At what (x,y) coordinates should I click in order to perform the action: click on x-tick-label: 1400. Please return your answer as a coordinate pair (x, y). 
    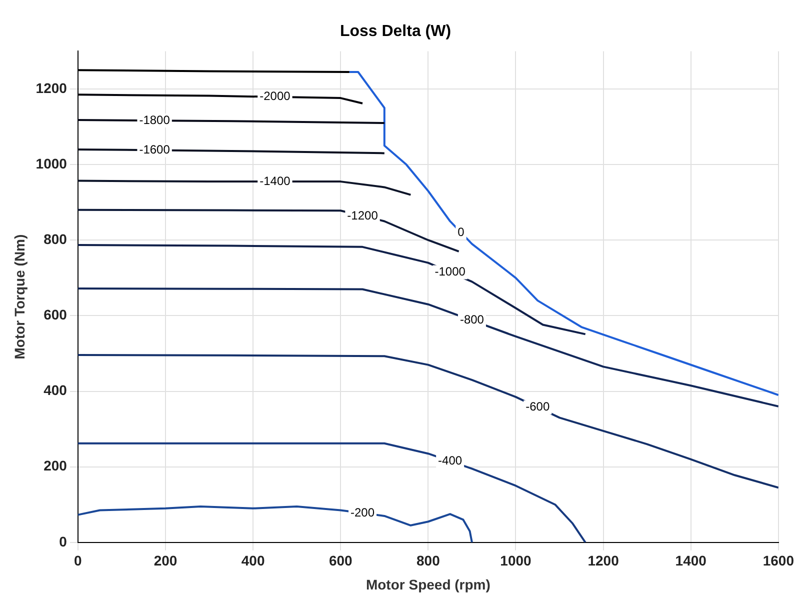
    Looking at the image, I should click on (691, 560).